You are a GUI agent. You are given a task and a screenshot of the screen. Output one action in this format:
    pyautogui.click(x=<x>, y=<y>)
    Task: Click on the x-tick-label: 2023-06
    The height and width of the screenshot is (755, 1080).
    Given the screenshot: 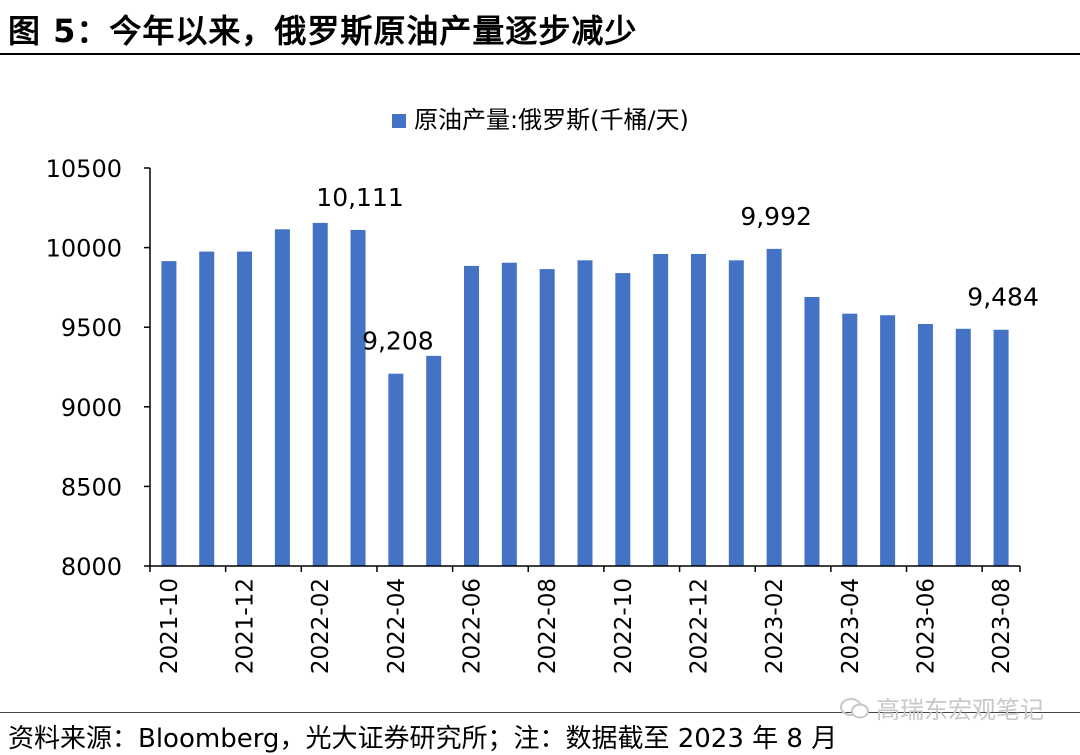 What is the action you would take?
    pyautogui.click(x=926, y=626)
    